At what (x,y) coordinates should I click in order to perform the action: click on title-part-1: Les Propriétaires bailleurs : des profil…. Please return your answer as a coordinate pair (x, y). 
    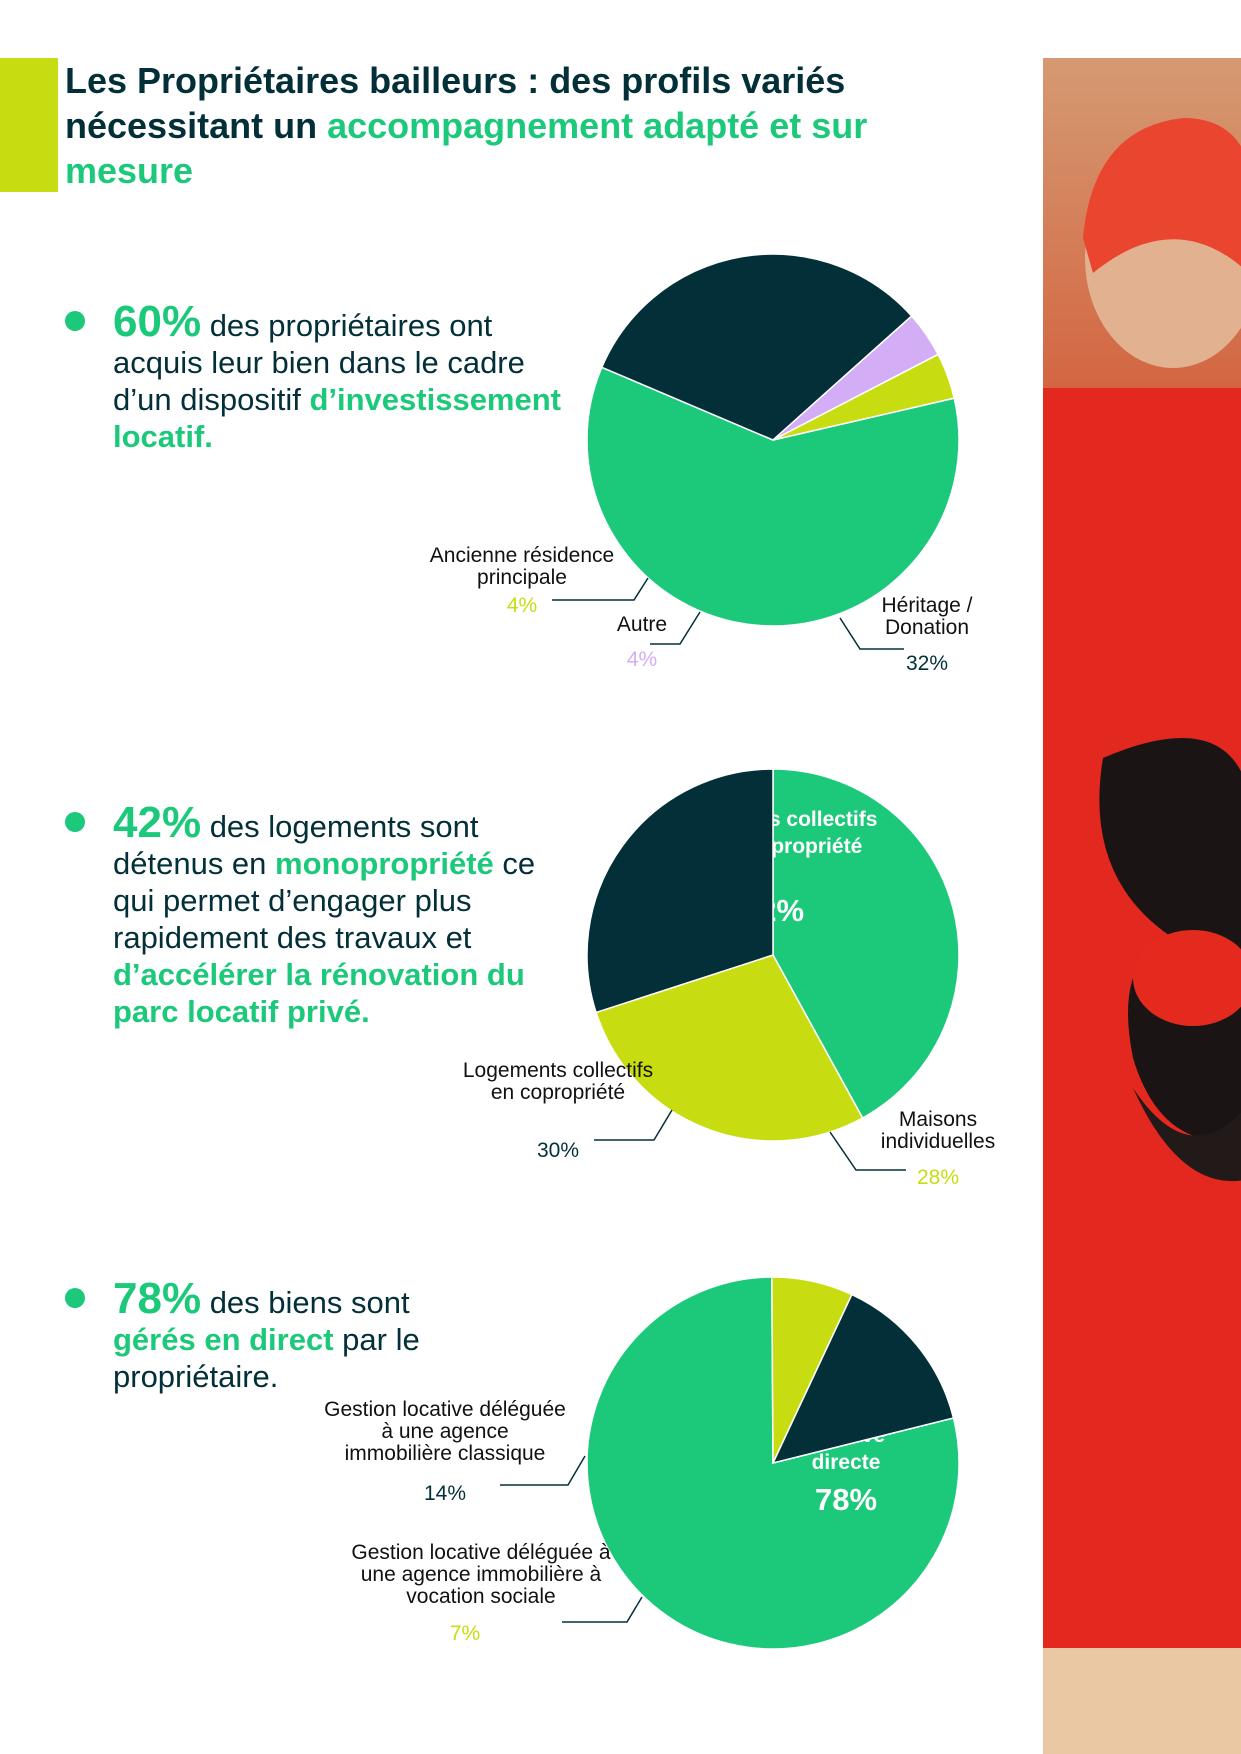
    Looking at the image, I should click on (455, 103).